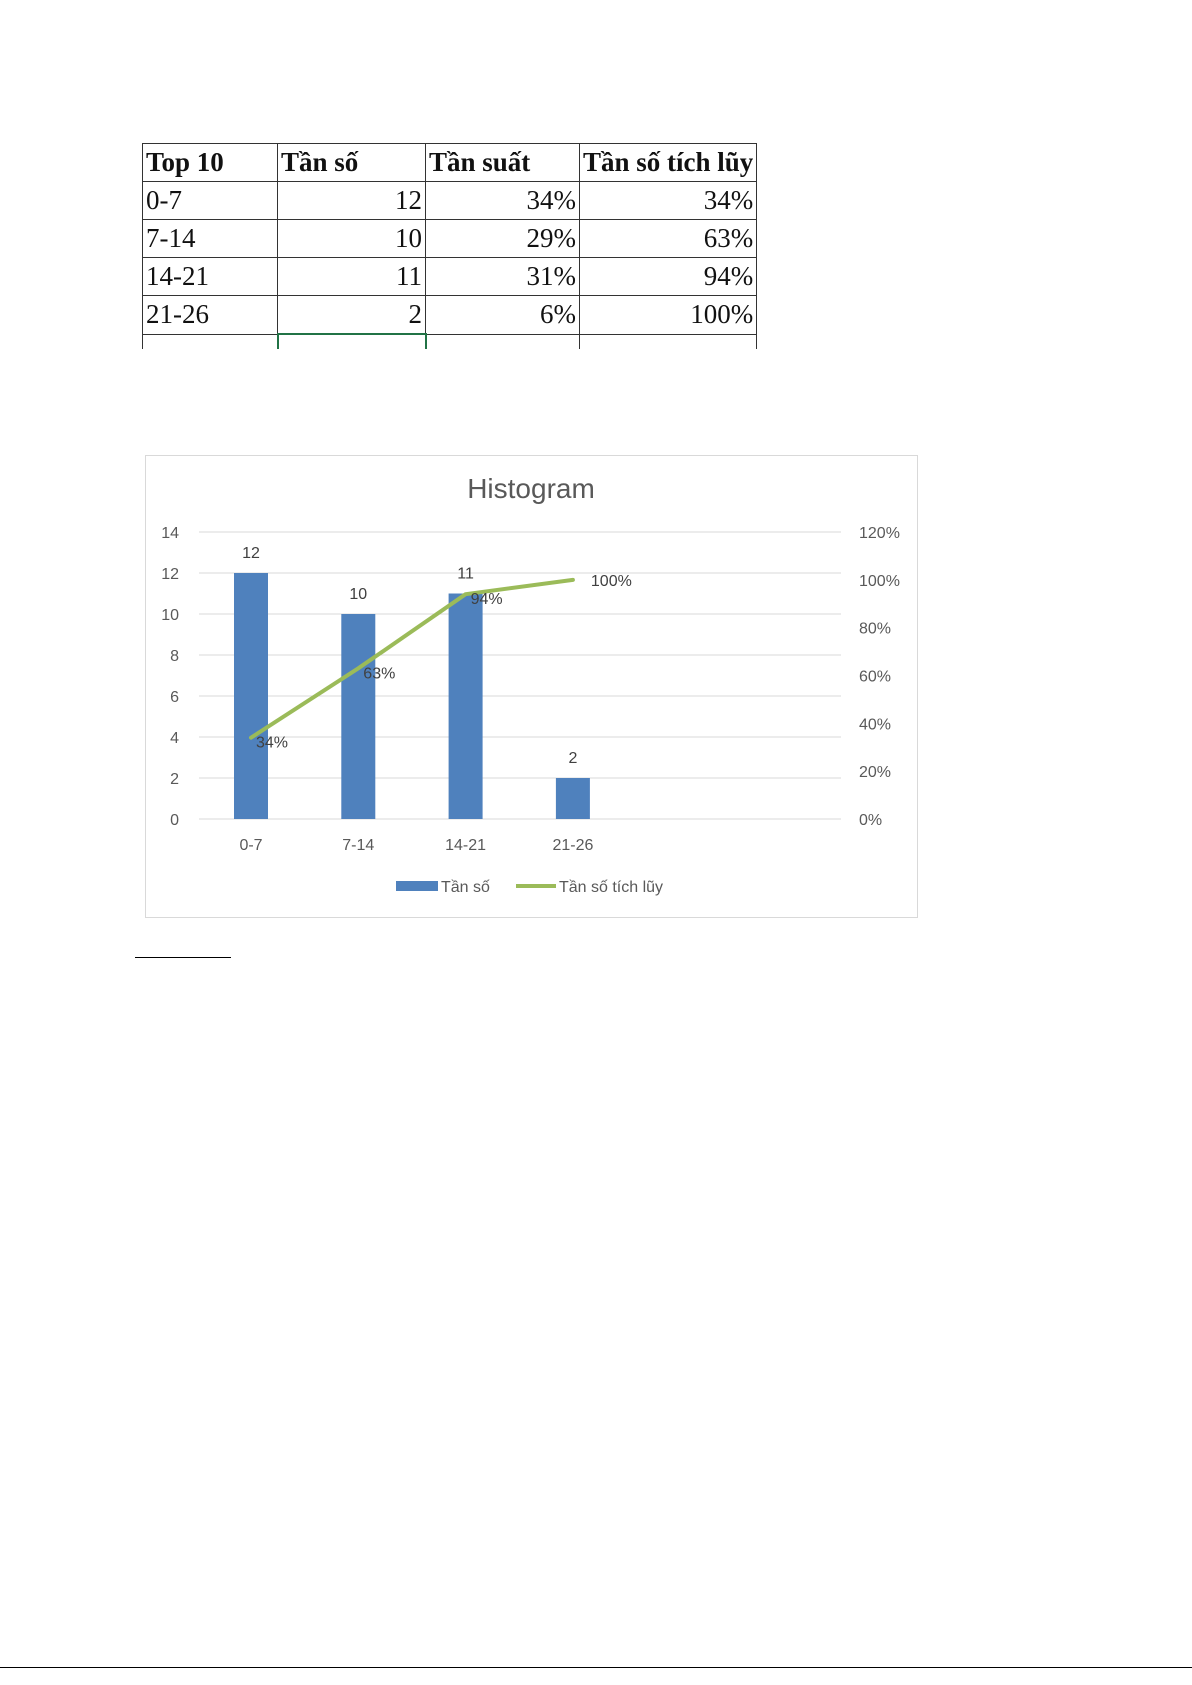 The height and width of the screenshot is (1685, 1192). Describe the element at coordinates (502, 276) in the screenshot. I see `cell: 31%` at that location.